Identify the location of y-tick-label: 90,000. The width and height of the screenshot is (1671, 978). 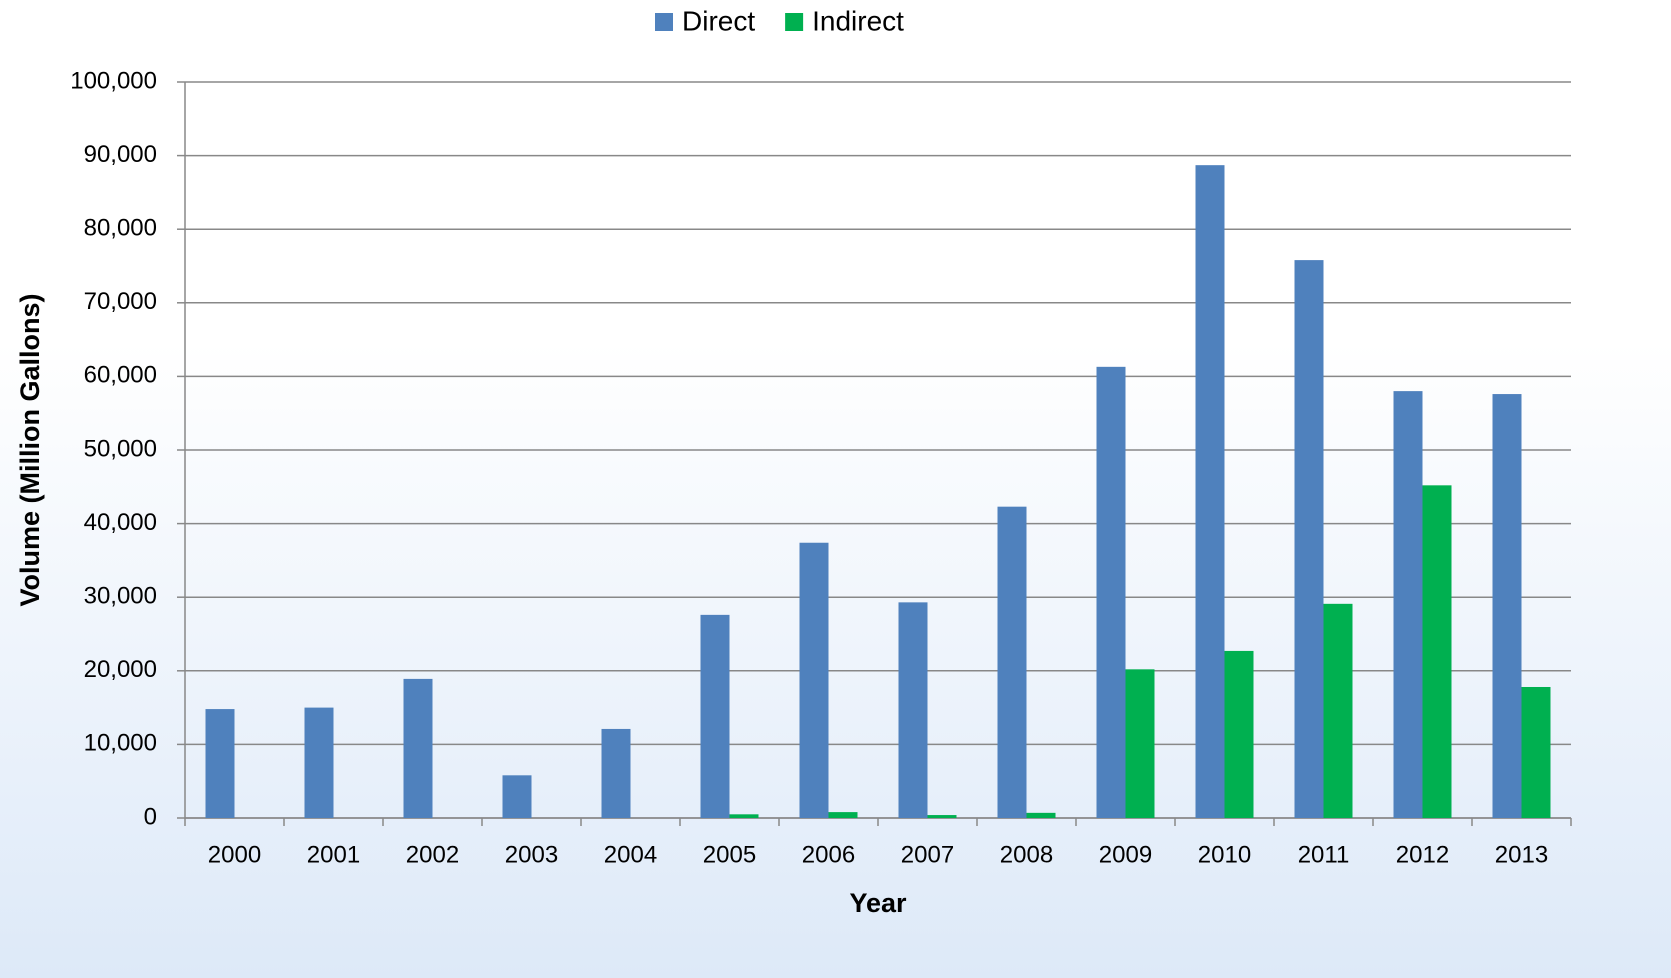
(120, 154).